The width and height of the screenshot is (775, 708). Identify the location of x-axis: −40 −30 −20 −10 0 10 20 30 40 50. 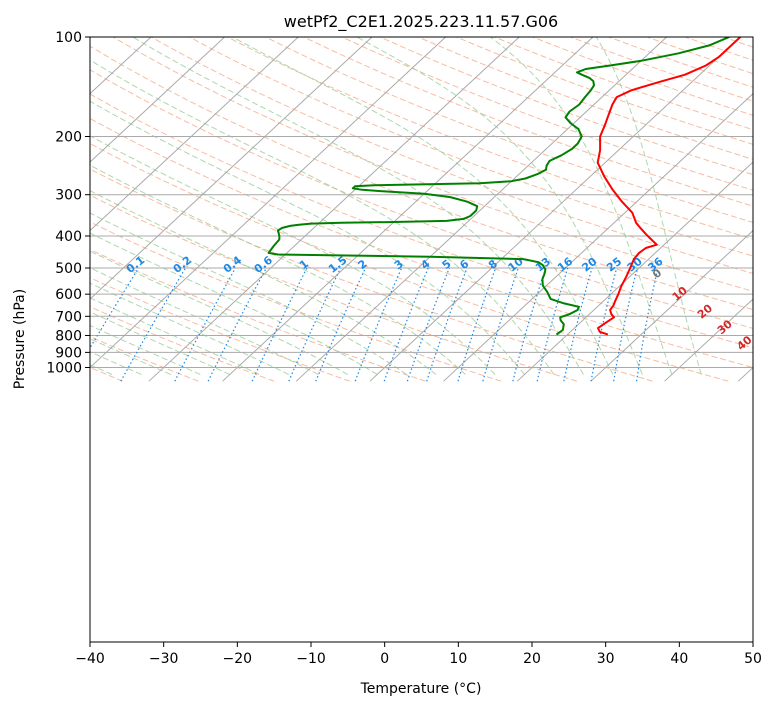
(418, 654).